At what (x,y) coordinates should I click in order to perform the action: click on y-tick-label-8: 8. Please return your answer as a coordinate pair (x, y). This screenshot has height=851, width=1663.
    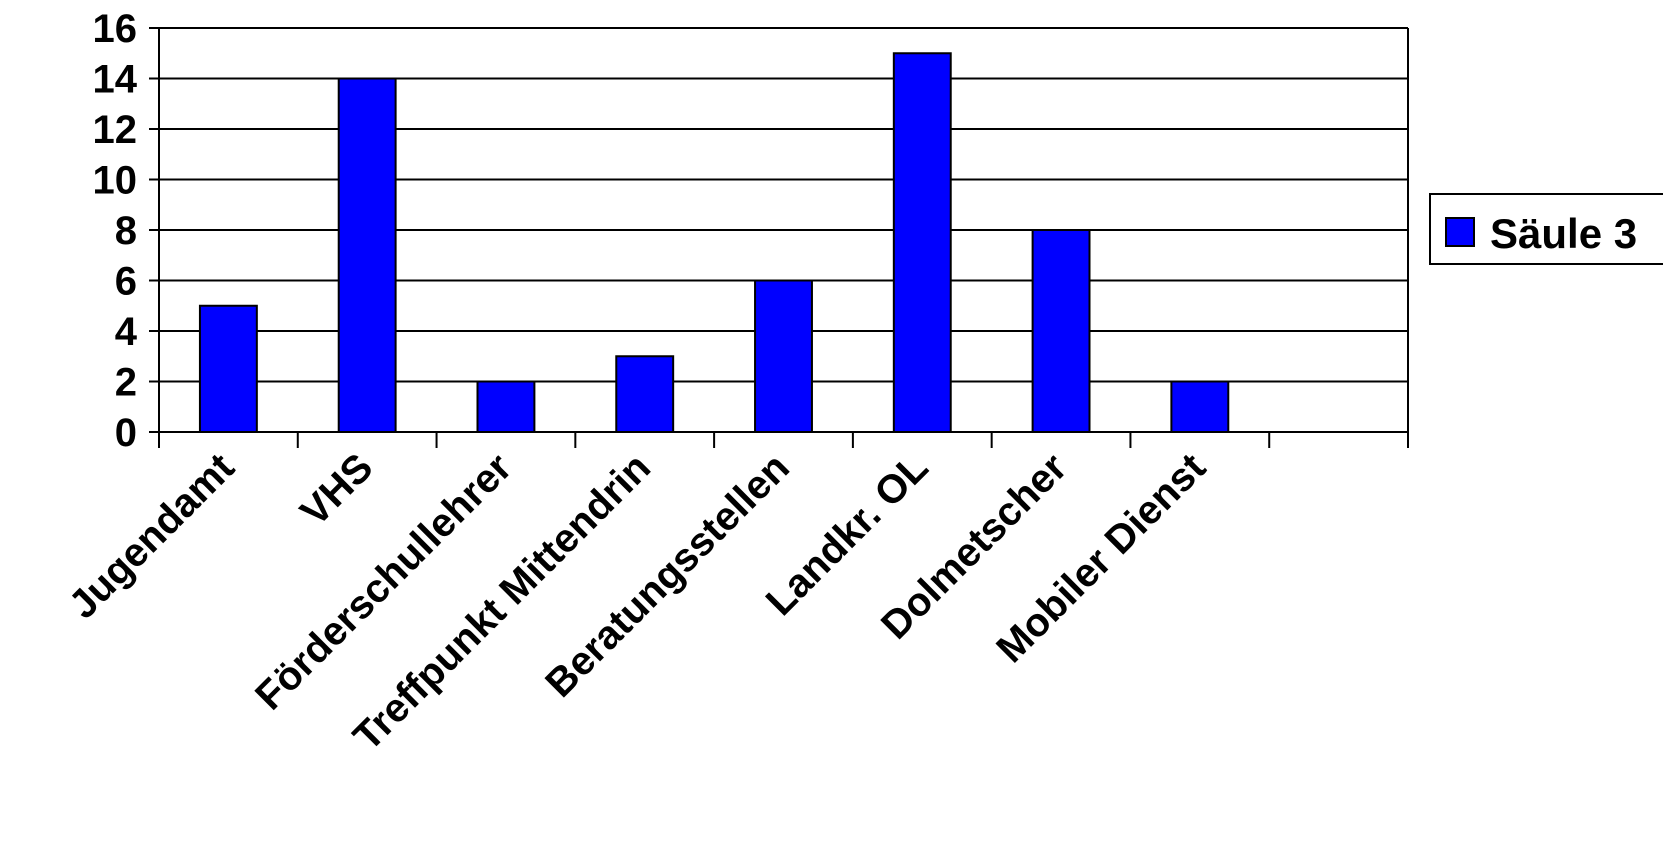
    Looking at the image, I should click on (126, 231).